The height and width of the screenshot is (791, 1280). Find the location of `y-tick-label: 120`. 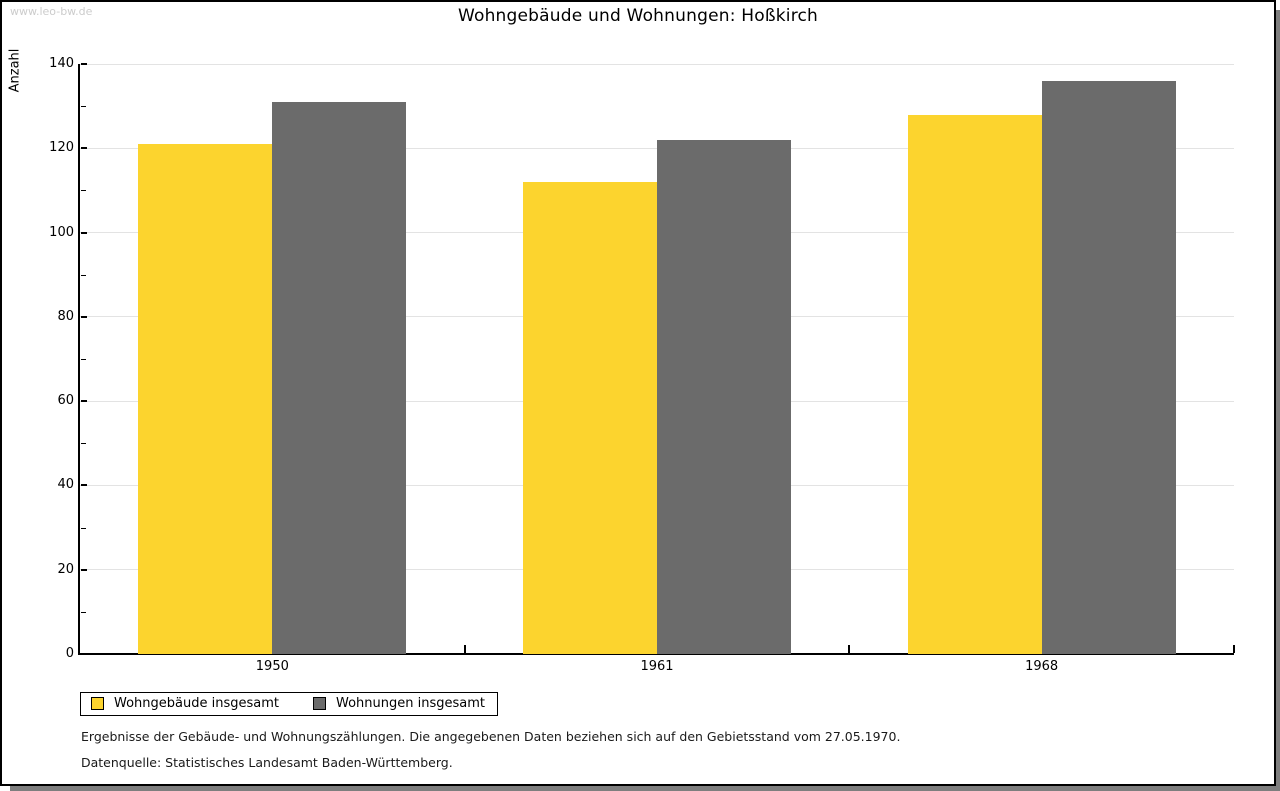

y-tick-label: 120 is located at coordinates (61, 148).